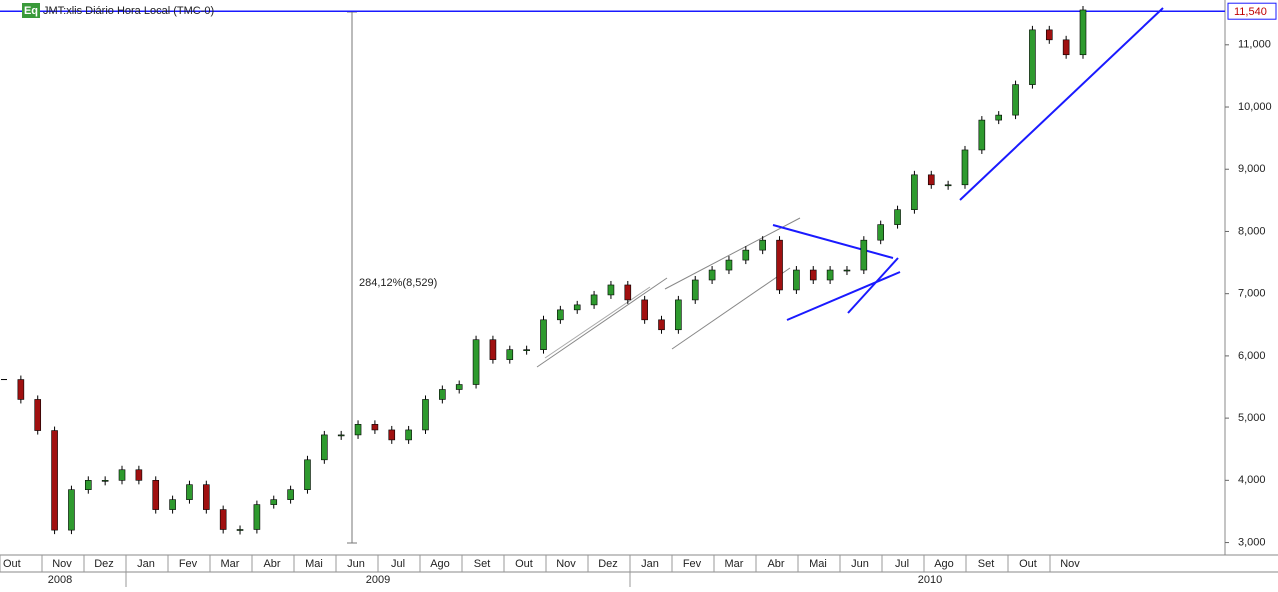  I want to click on year-label: 2010, so click(930, 580).